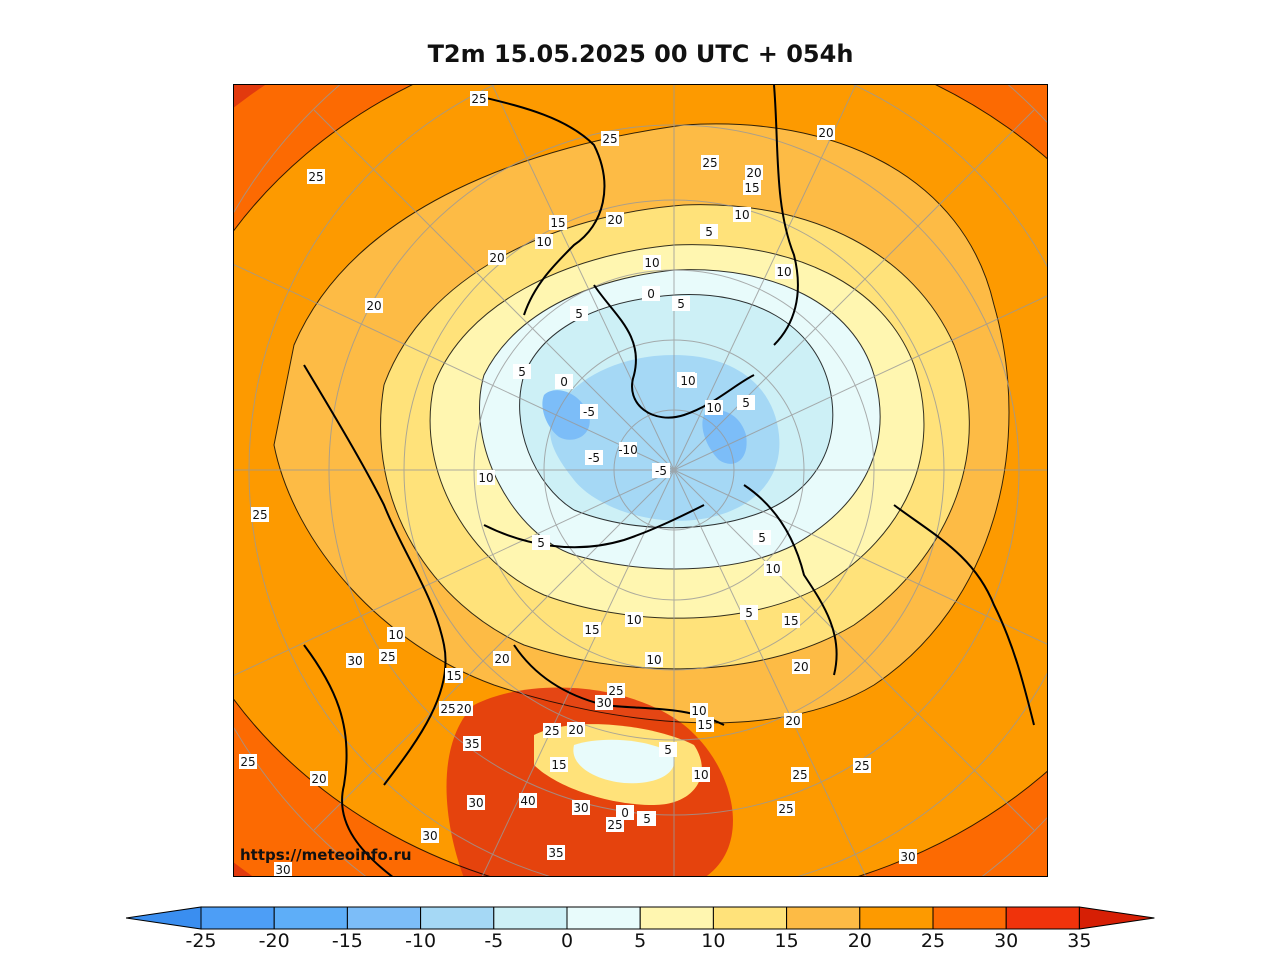 This screenshot has width=1281, height=963. I want to click on colorbar-cells, so click(640, 918).